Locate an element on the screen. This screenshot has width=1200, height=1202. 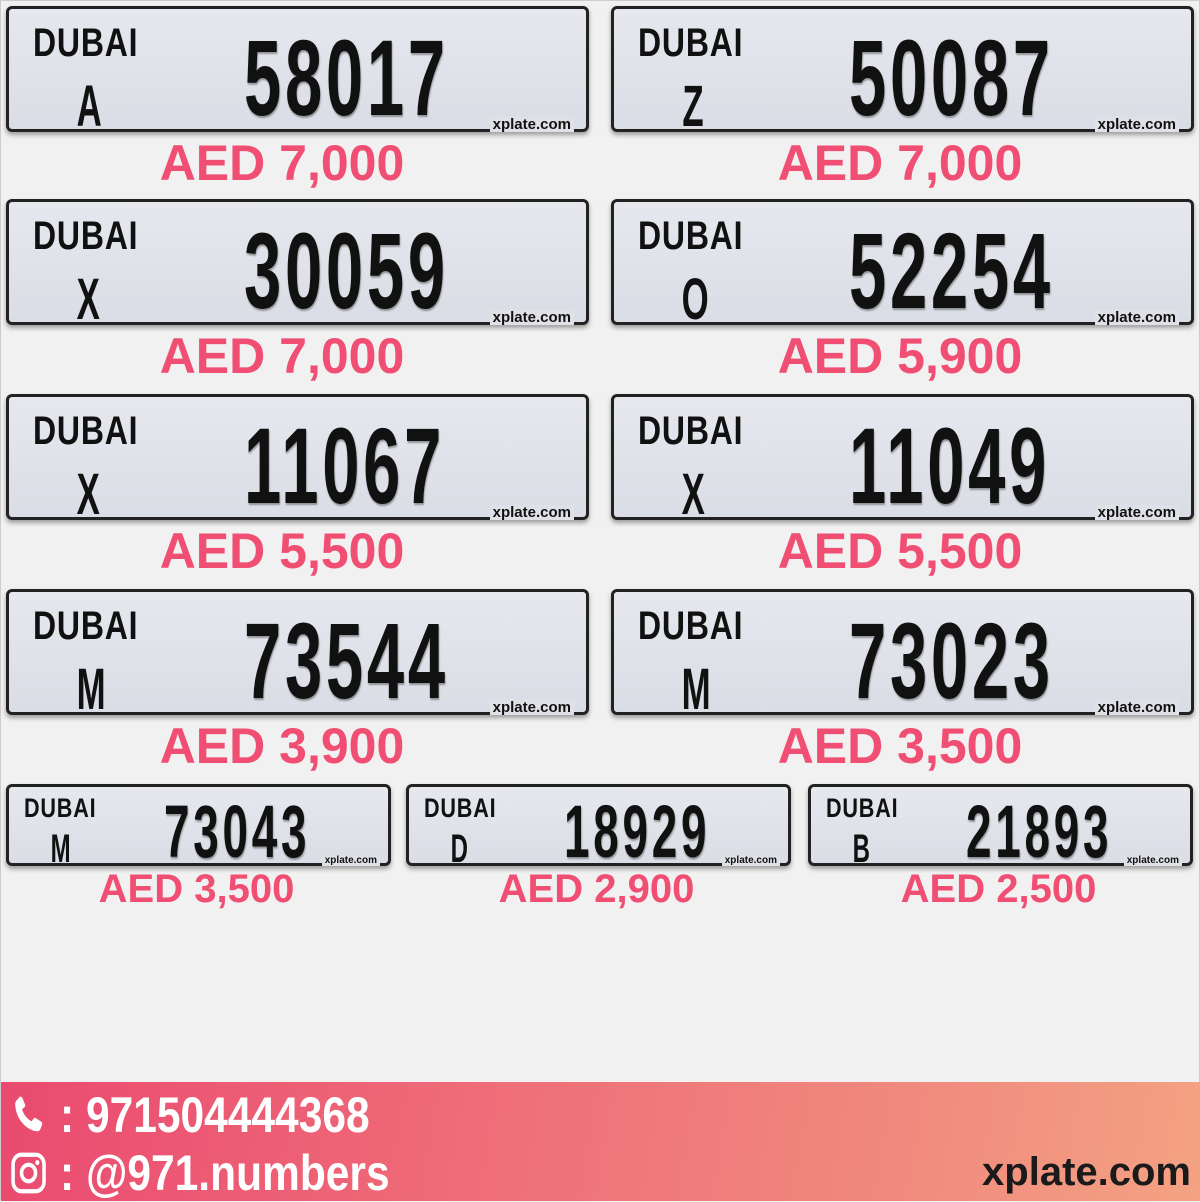
plate-price: AED 5,900 is located at coordinates (900, 356).